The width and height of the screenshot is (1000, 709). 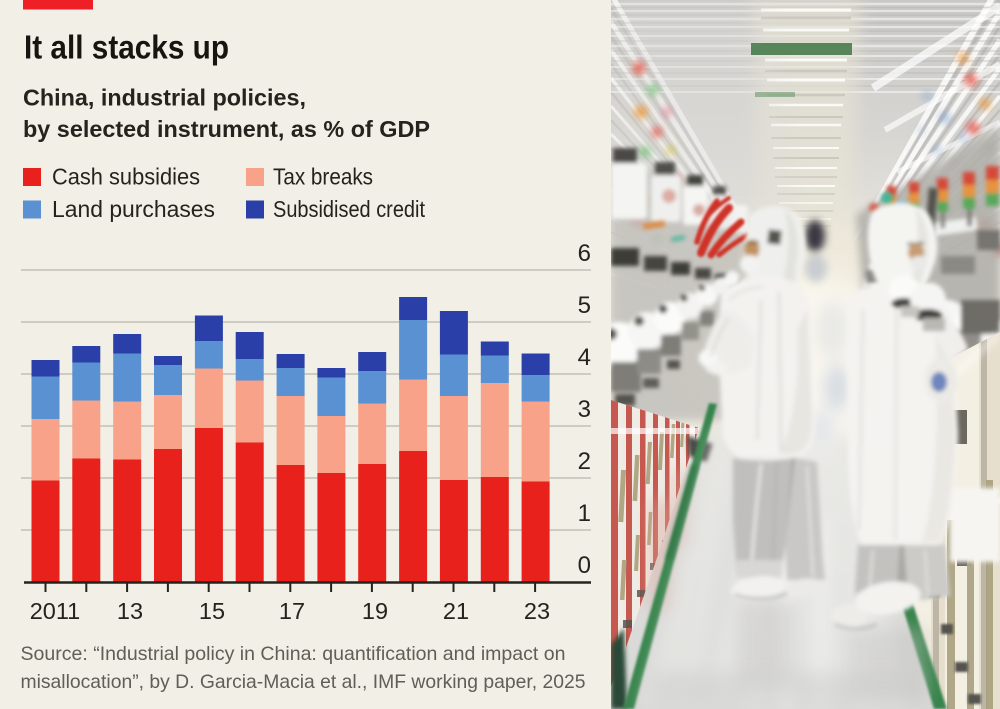 What do you see at coordinates (226, 129) in the screenshot?
I see `svg-text:by selected instrument, as % o: by selected instrument, as % of GDP` at bounding box center [226, 129].